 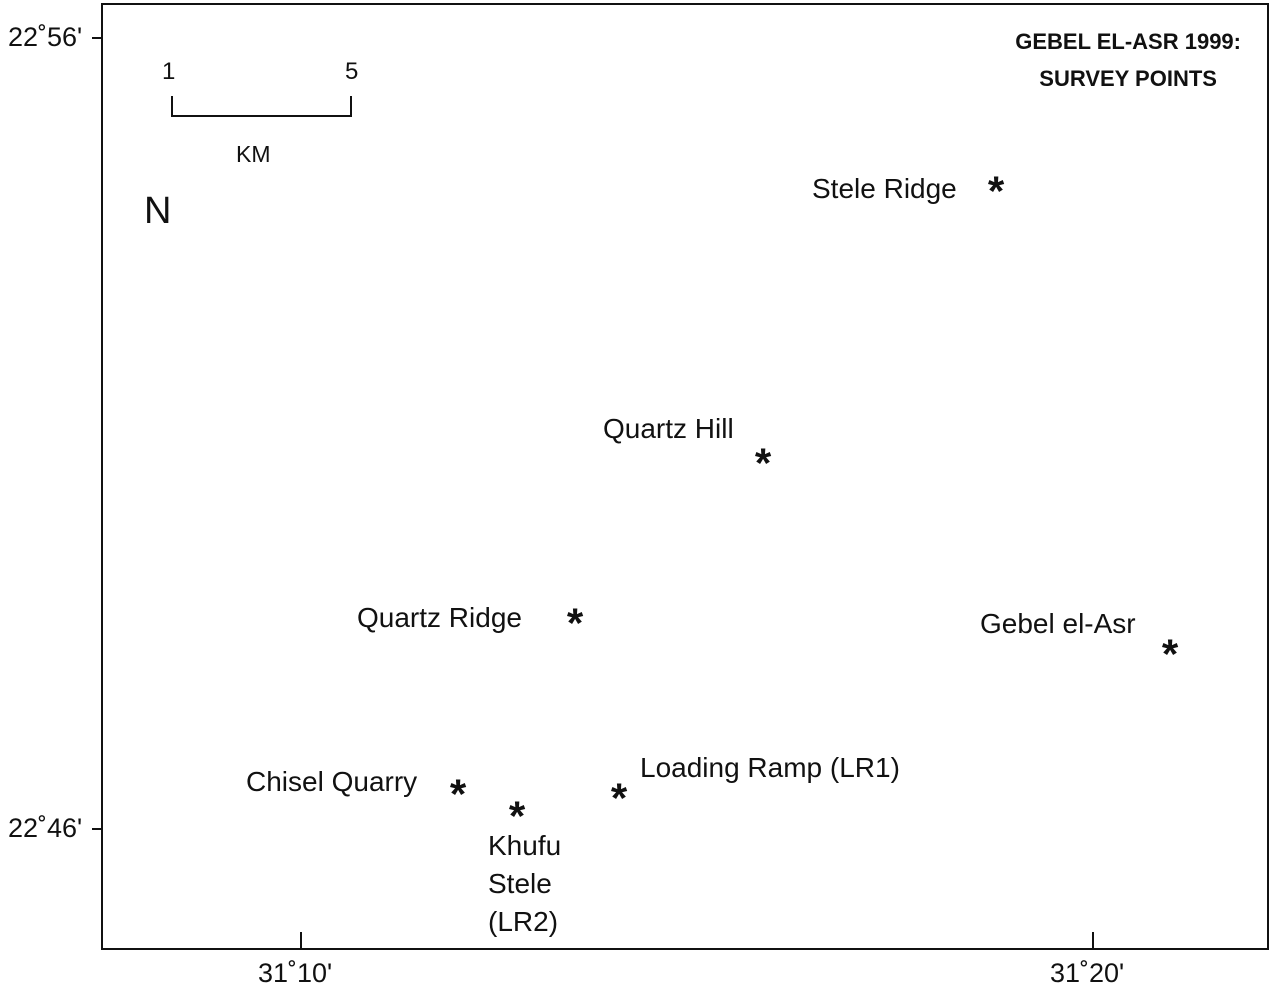 What do you see at coordinates (884, 188) in the screenshot?
I see `site-label-stele-ridge: Stele Ridge` at bounding box center [884, 188].